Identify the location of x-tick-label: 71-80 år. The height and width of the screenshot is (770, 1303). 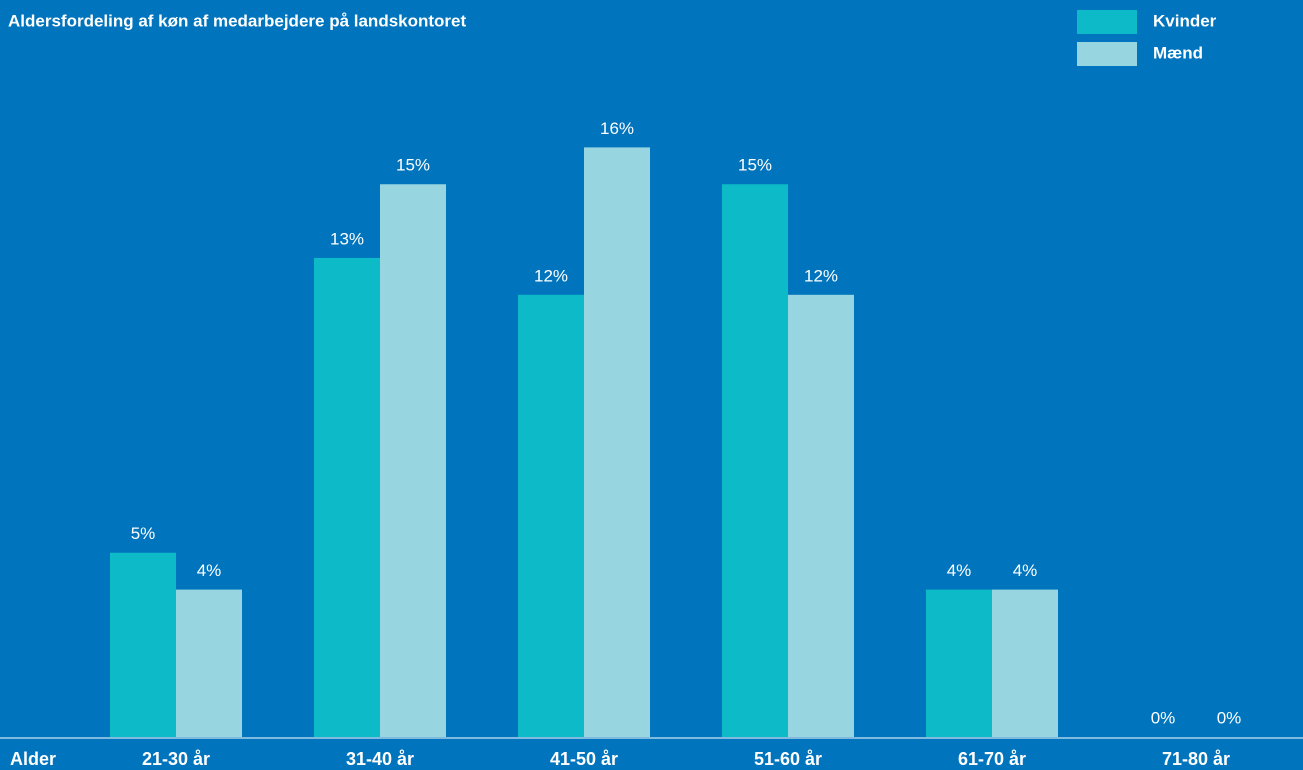
(1196, 759).